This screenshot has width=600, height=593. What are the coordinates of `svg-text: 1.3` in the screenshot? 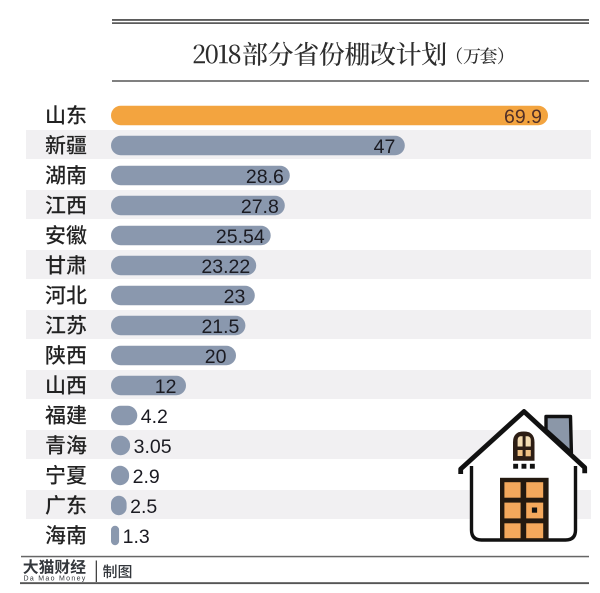 It's located at (136, 537).